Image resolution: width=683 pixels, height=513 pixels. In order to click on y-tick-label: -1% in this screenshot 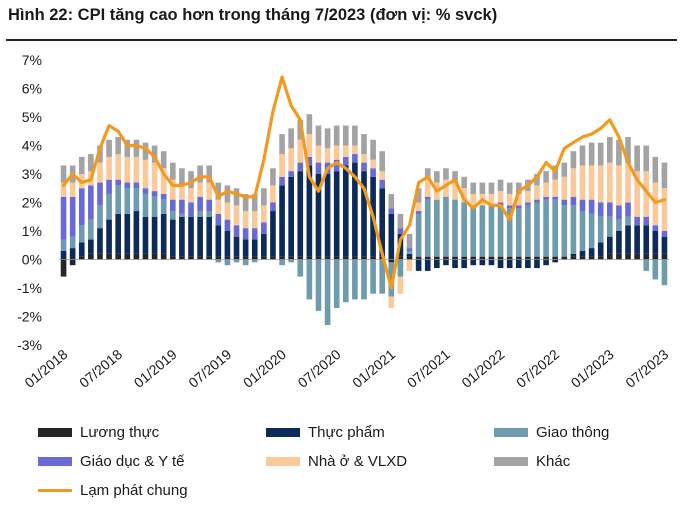, I will do `click(29, 288)`.